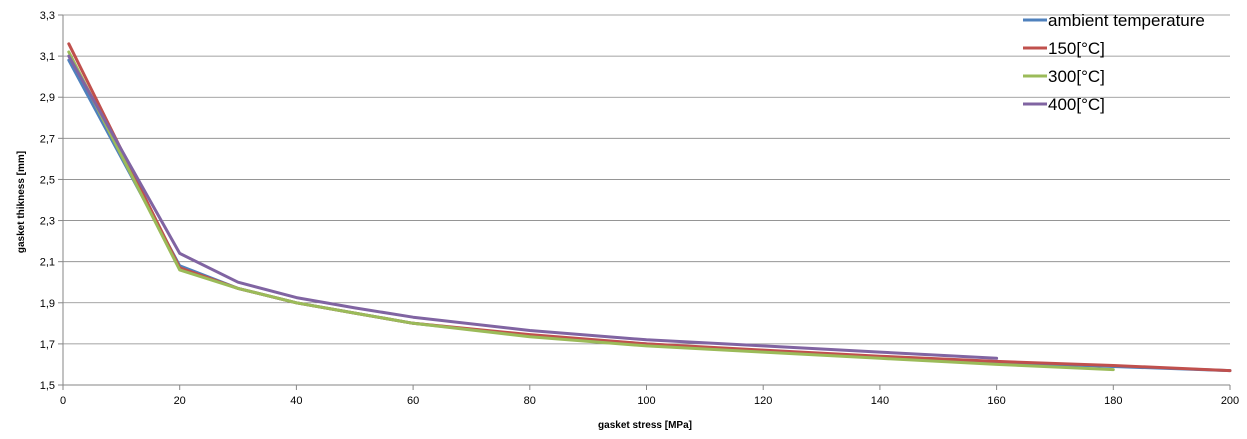 This screenshot has width=1247, height=439. I want to click on x-tick-label: 160, so click(996, 401).